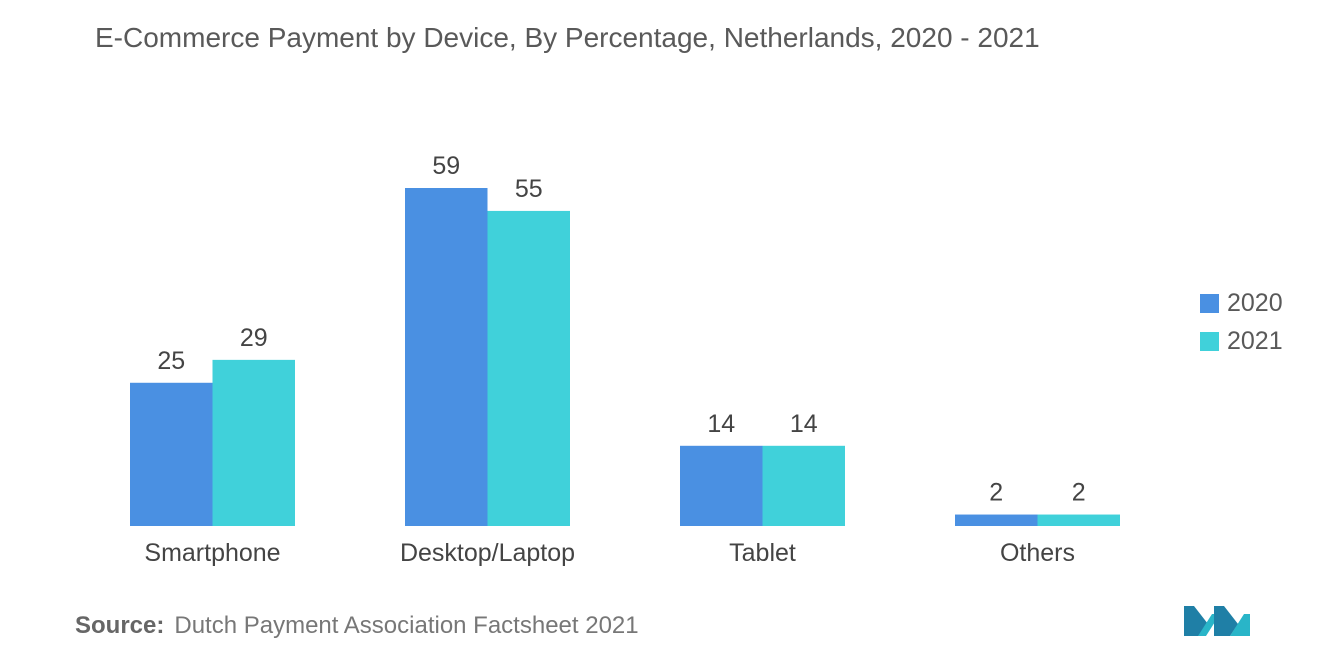 The image size is (1320, 665). Describe the element at coordinates (996, 520) in the screenshot. I see `bar-others-2020` at that location.